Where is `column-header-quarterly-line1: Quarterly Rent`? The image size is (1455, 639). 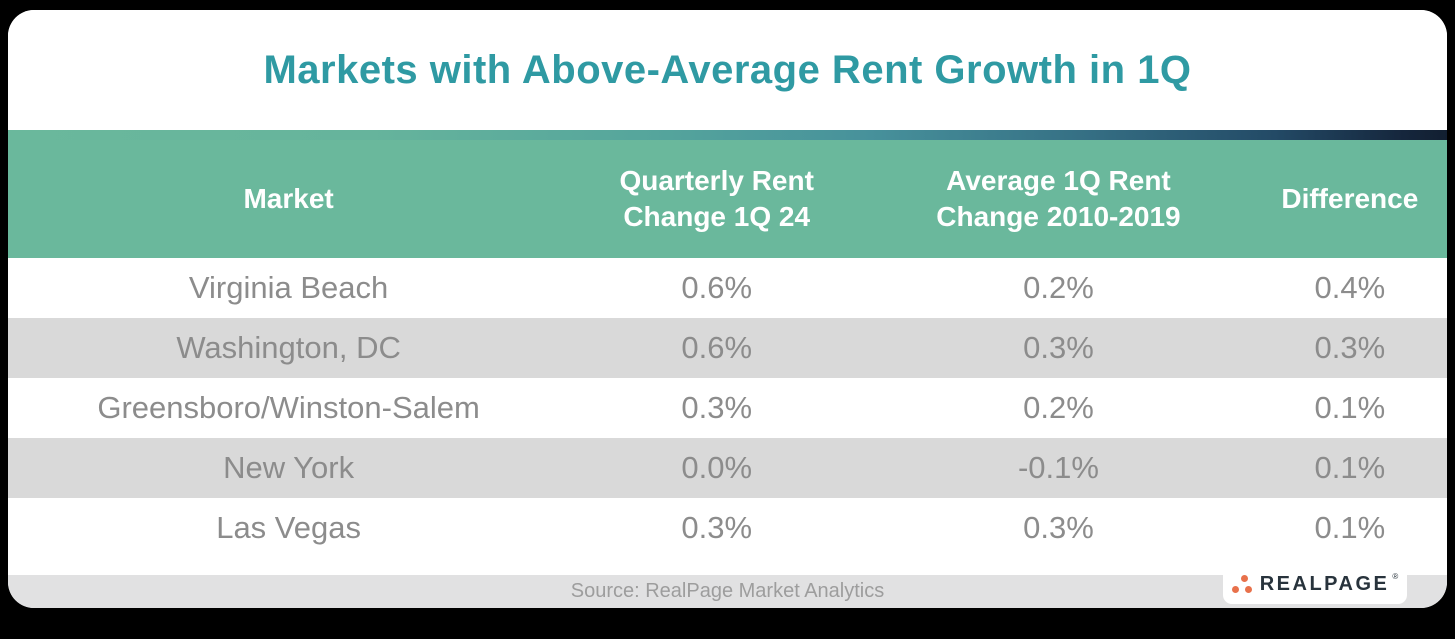 column-header-quarterly-line1: Quarterly Rent is located at coordinates (716, 180).